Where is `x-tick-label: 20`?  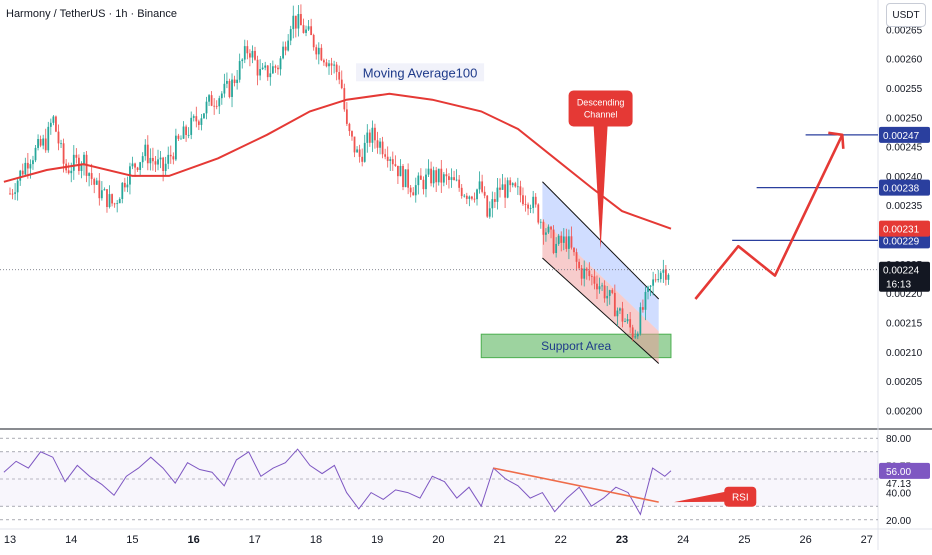
x-tick-label: 20 is located at coordinates (438, 540).